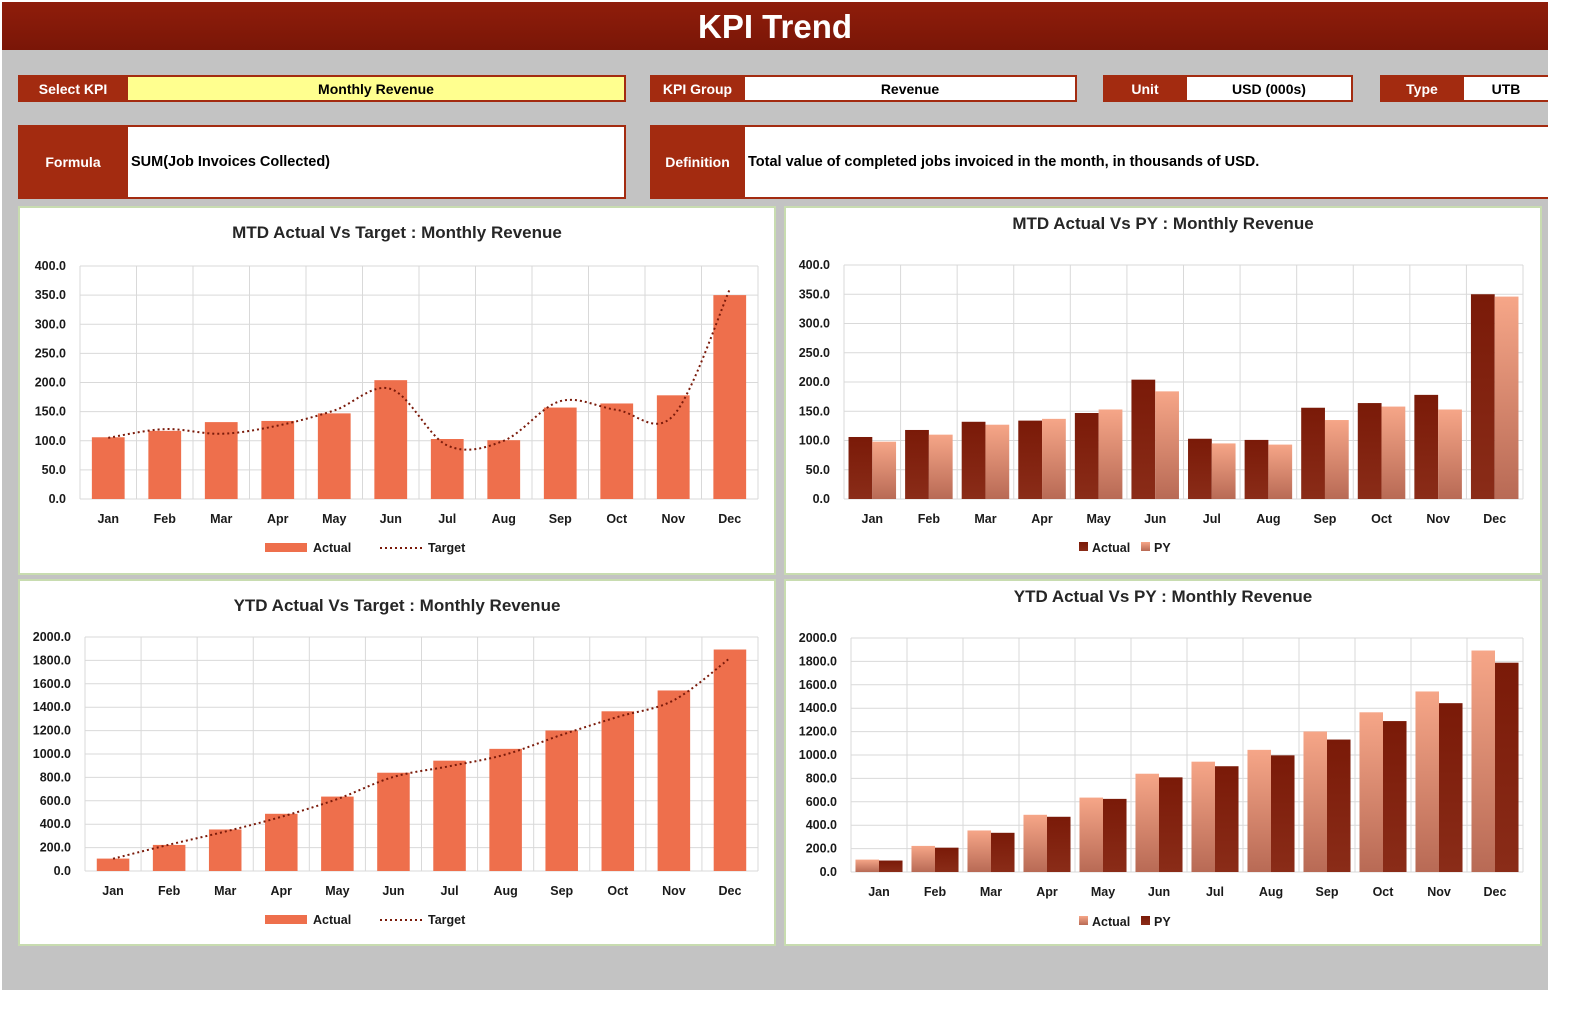 The width and height of the screenshot is (1570, 1012). I want to click on x-tick-label: Dec, so click(729, 519).